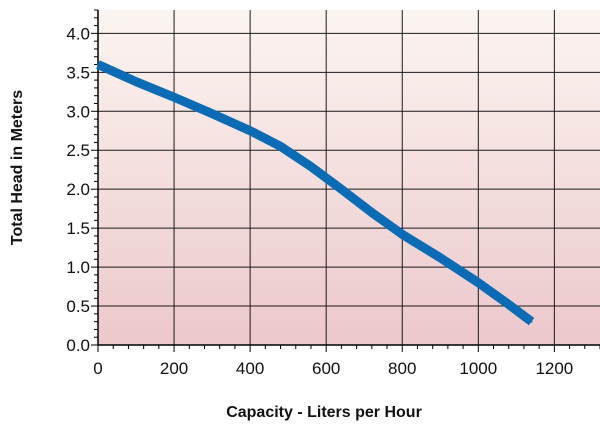 This screenshot has width=600, height=425. What do you see at coordinates (326, 368) in the screenshot?
I see `x-tick-label: 600` at bounding box center [326, 368].